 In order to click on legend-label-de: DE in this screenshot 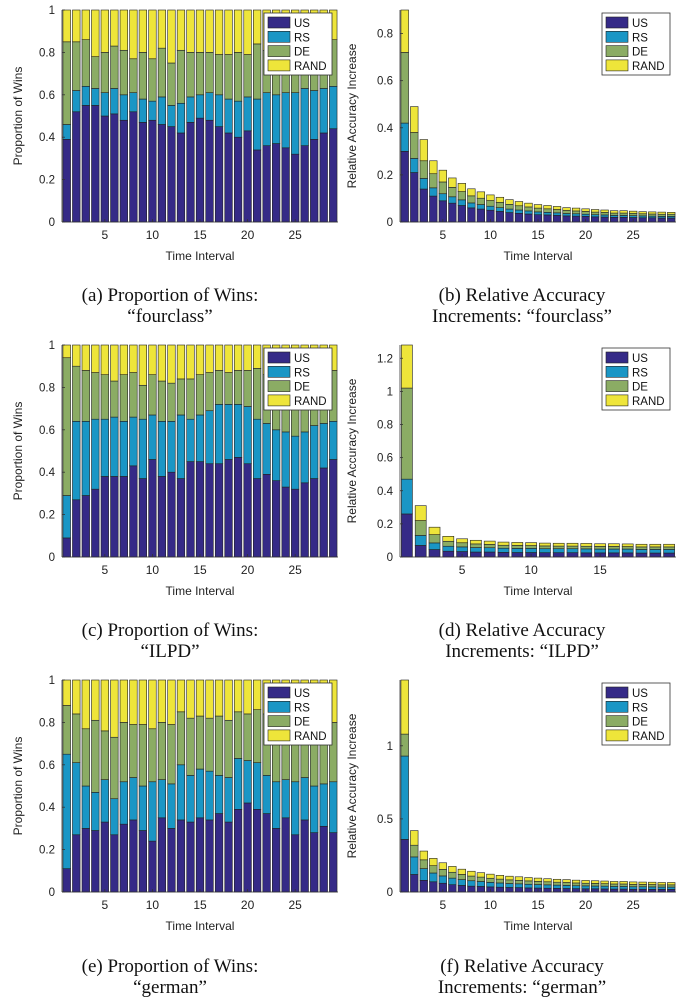, I will do `click(640, 723)`.